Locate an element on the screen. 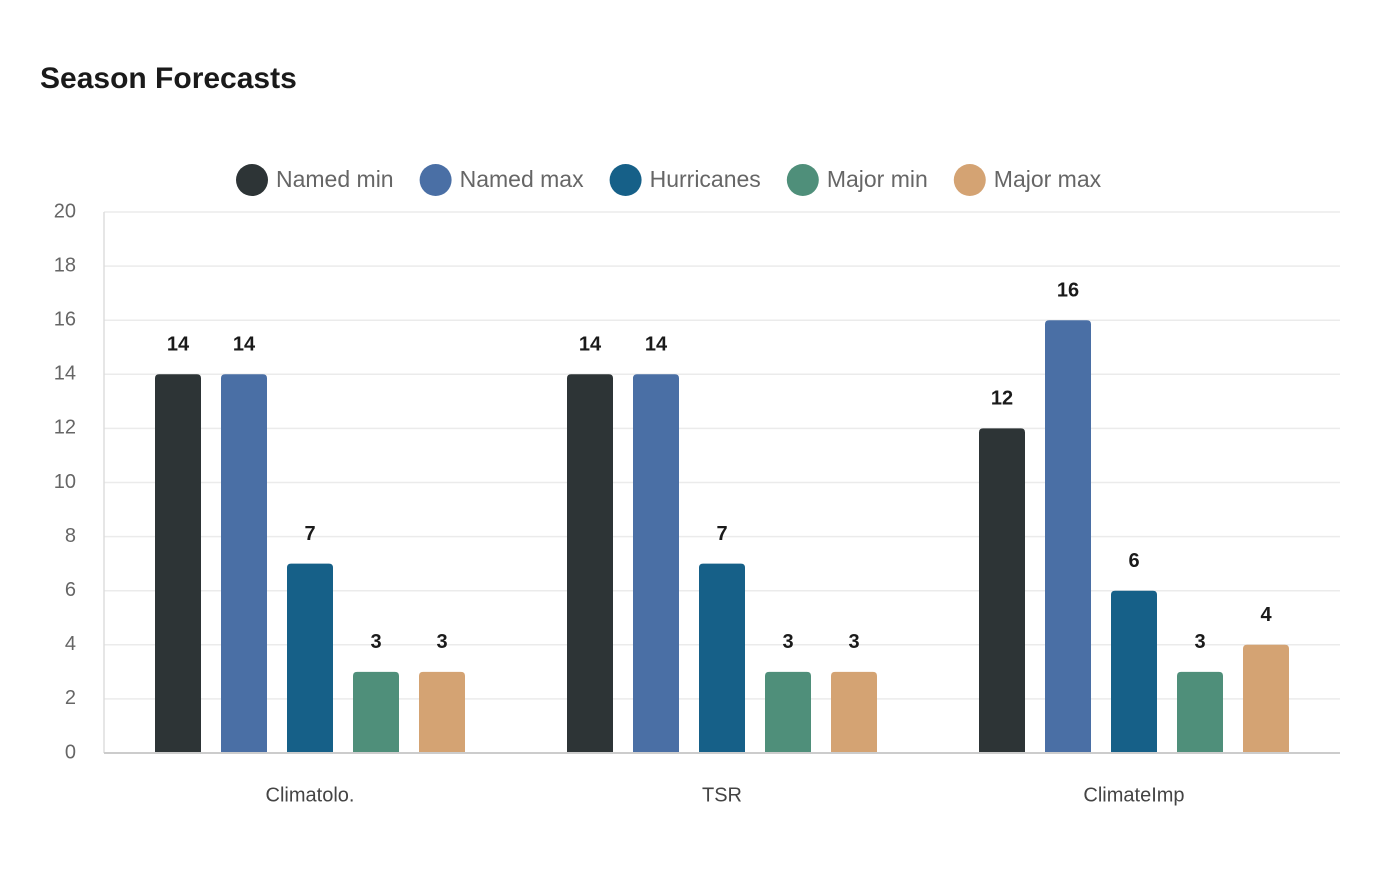 Image resolution: width=1400 pixels, height=880 pixels. value-label: 4 is located at coordinates (1266, 615).